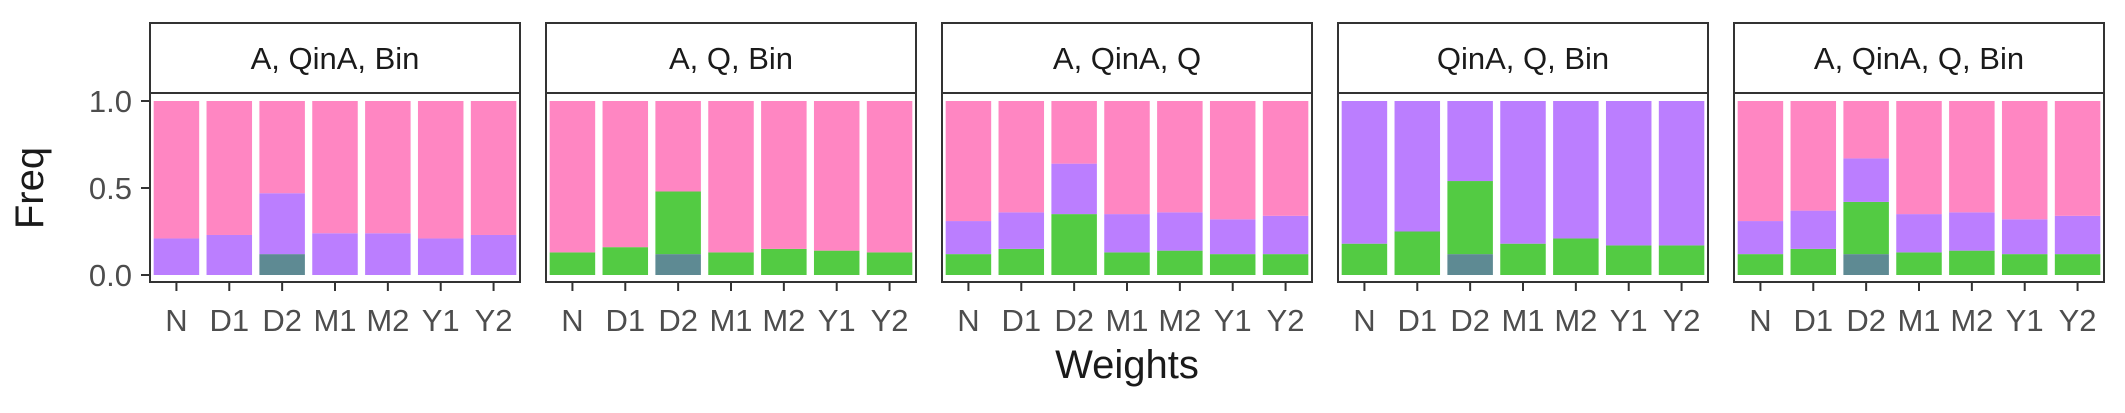 The image size is (2125, 413). I want to click on y-tick-label: 0.0, so click(110, 275).